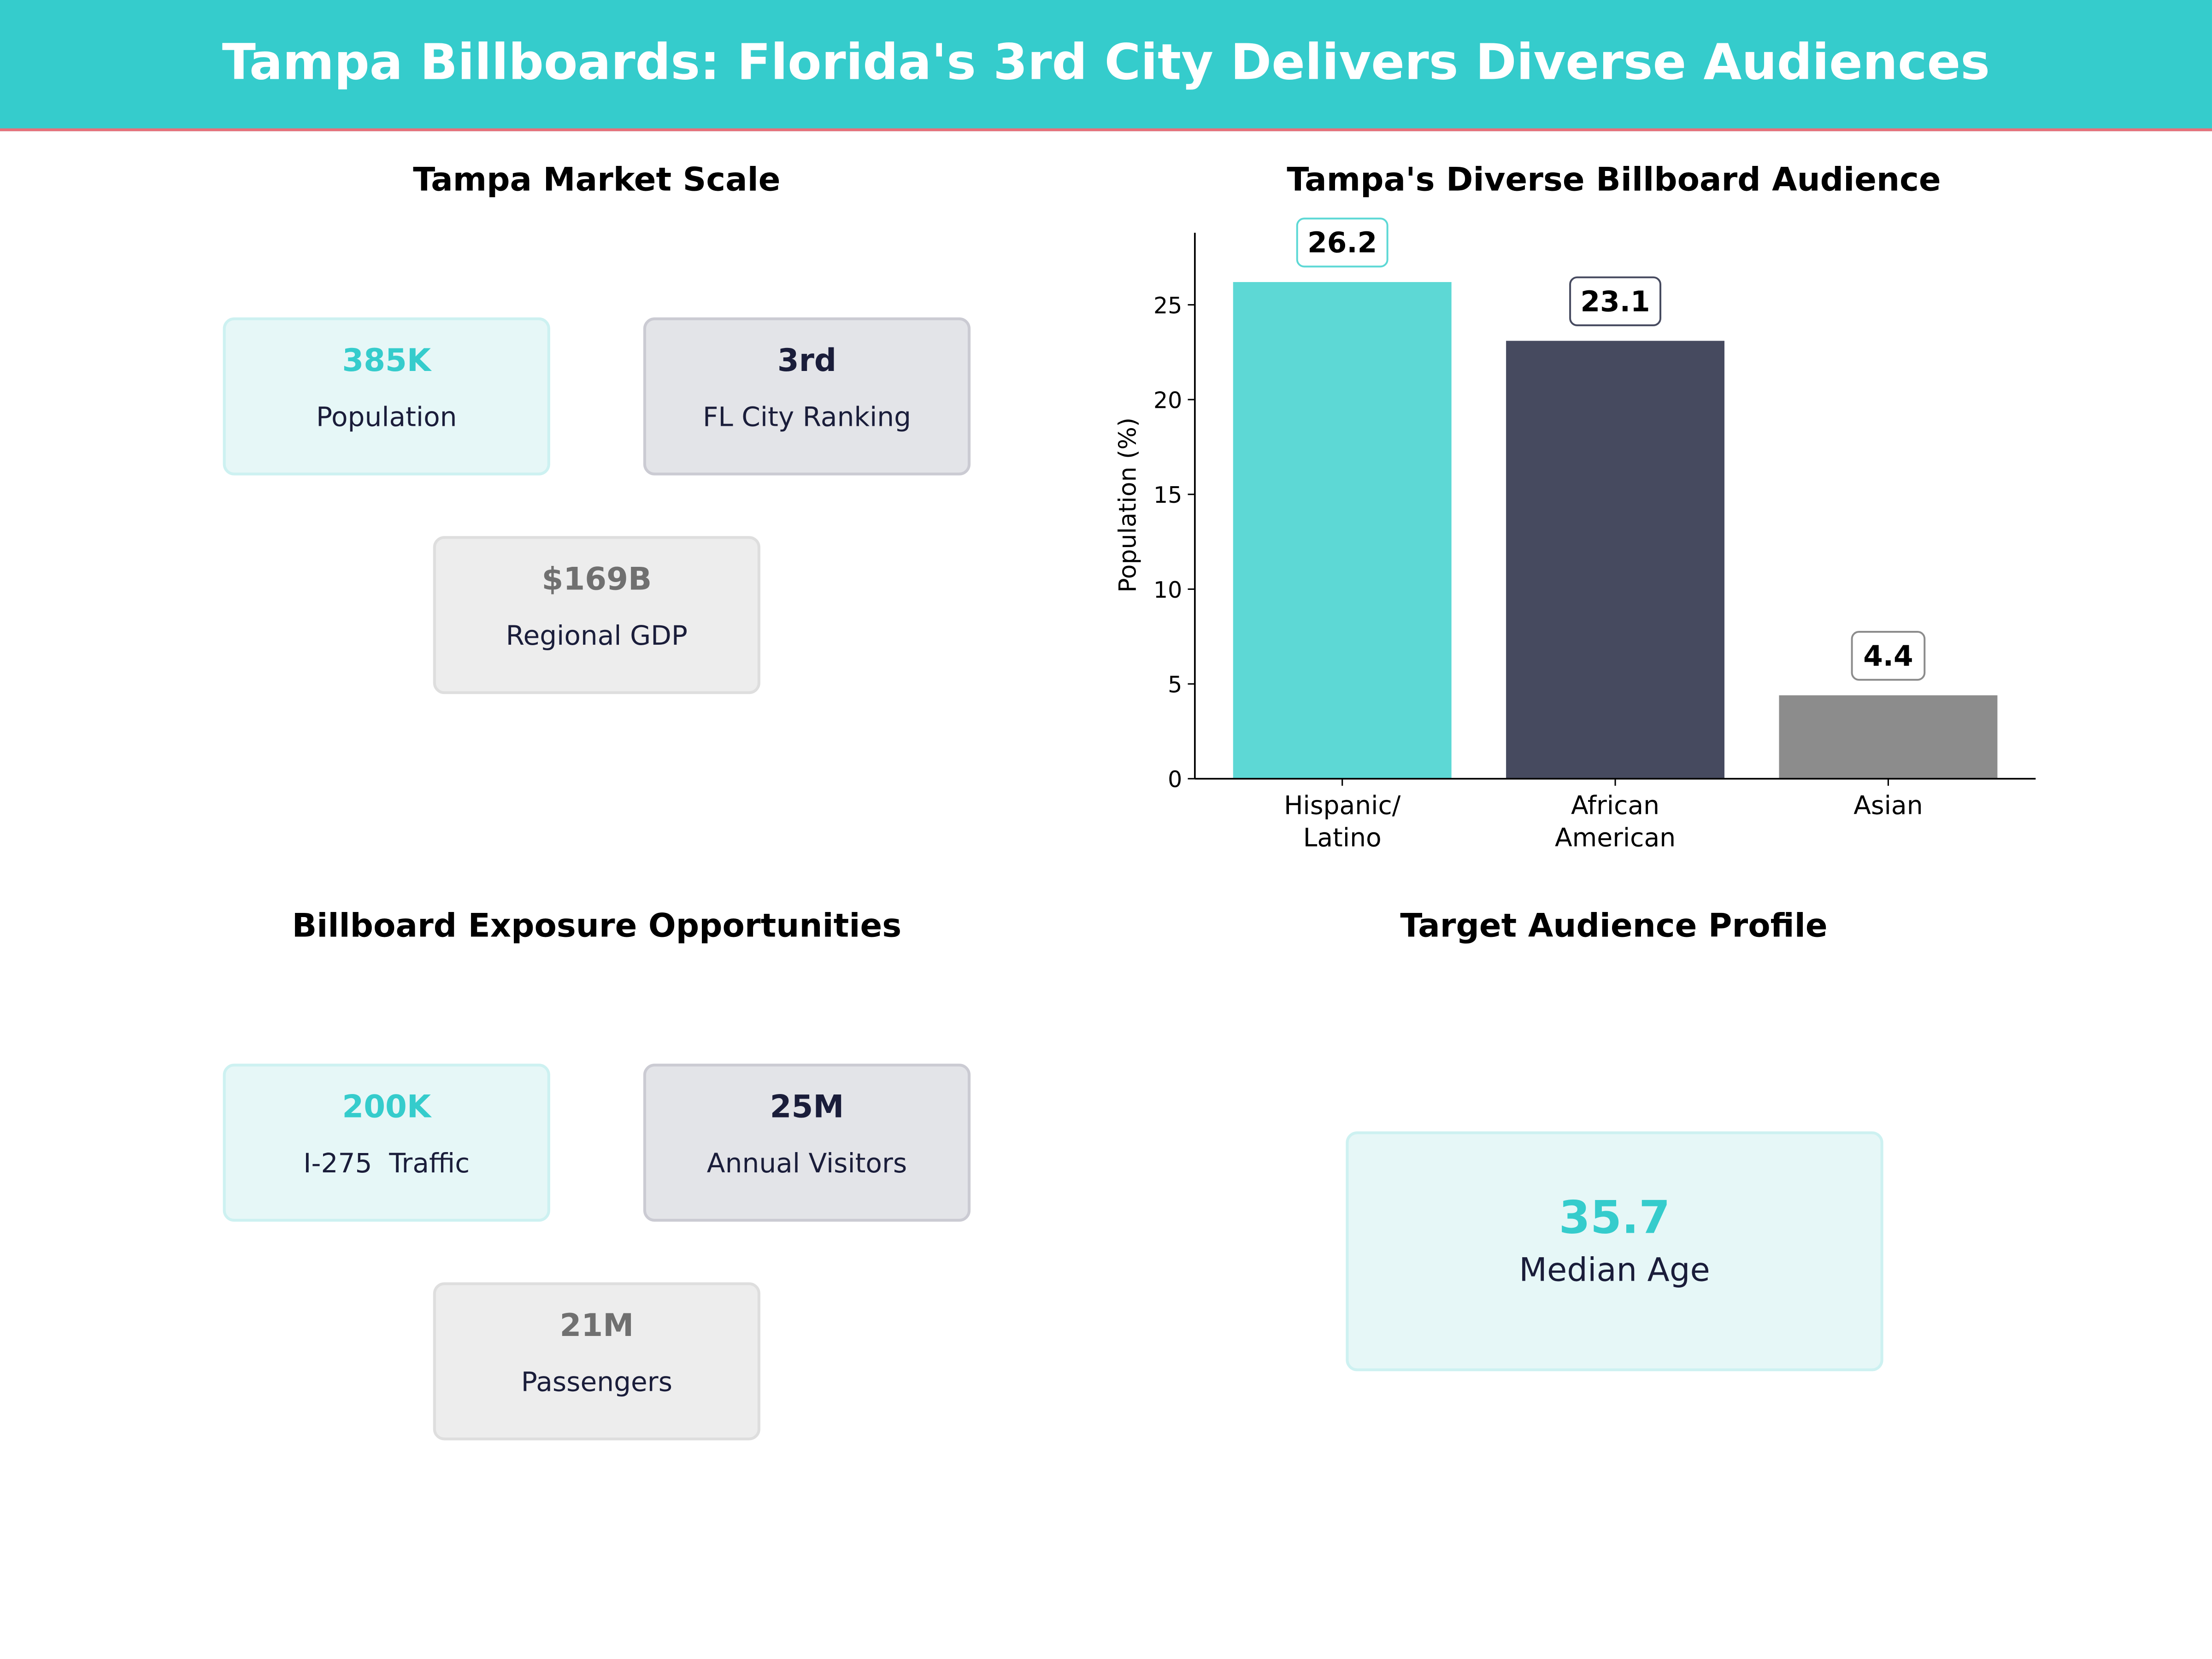 The height and width of the screenshot is (1659, 2212). I want to click on y-tick-label: 10, so click(1167, 590).